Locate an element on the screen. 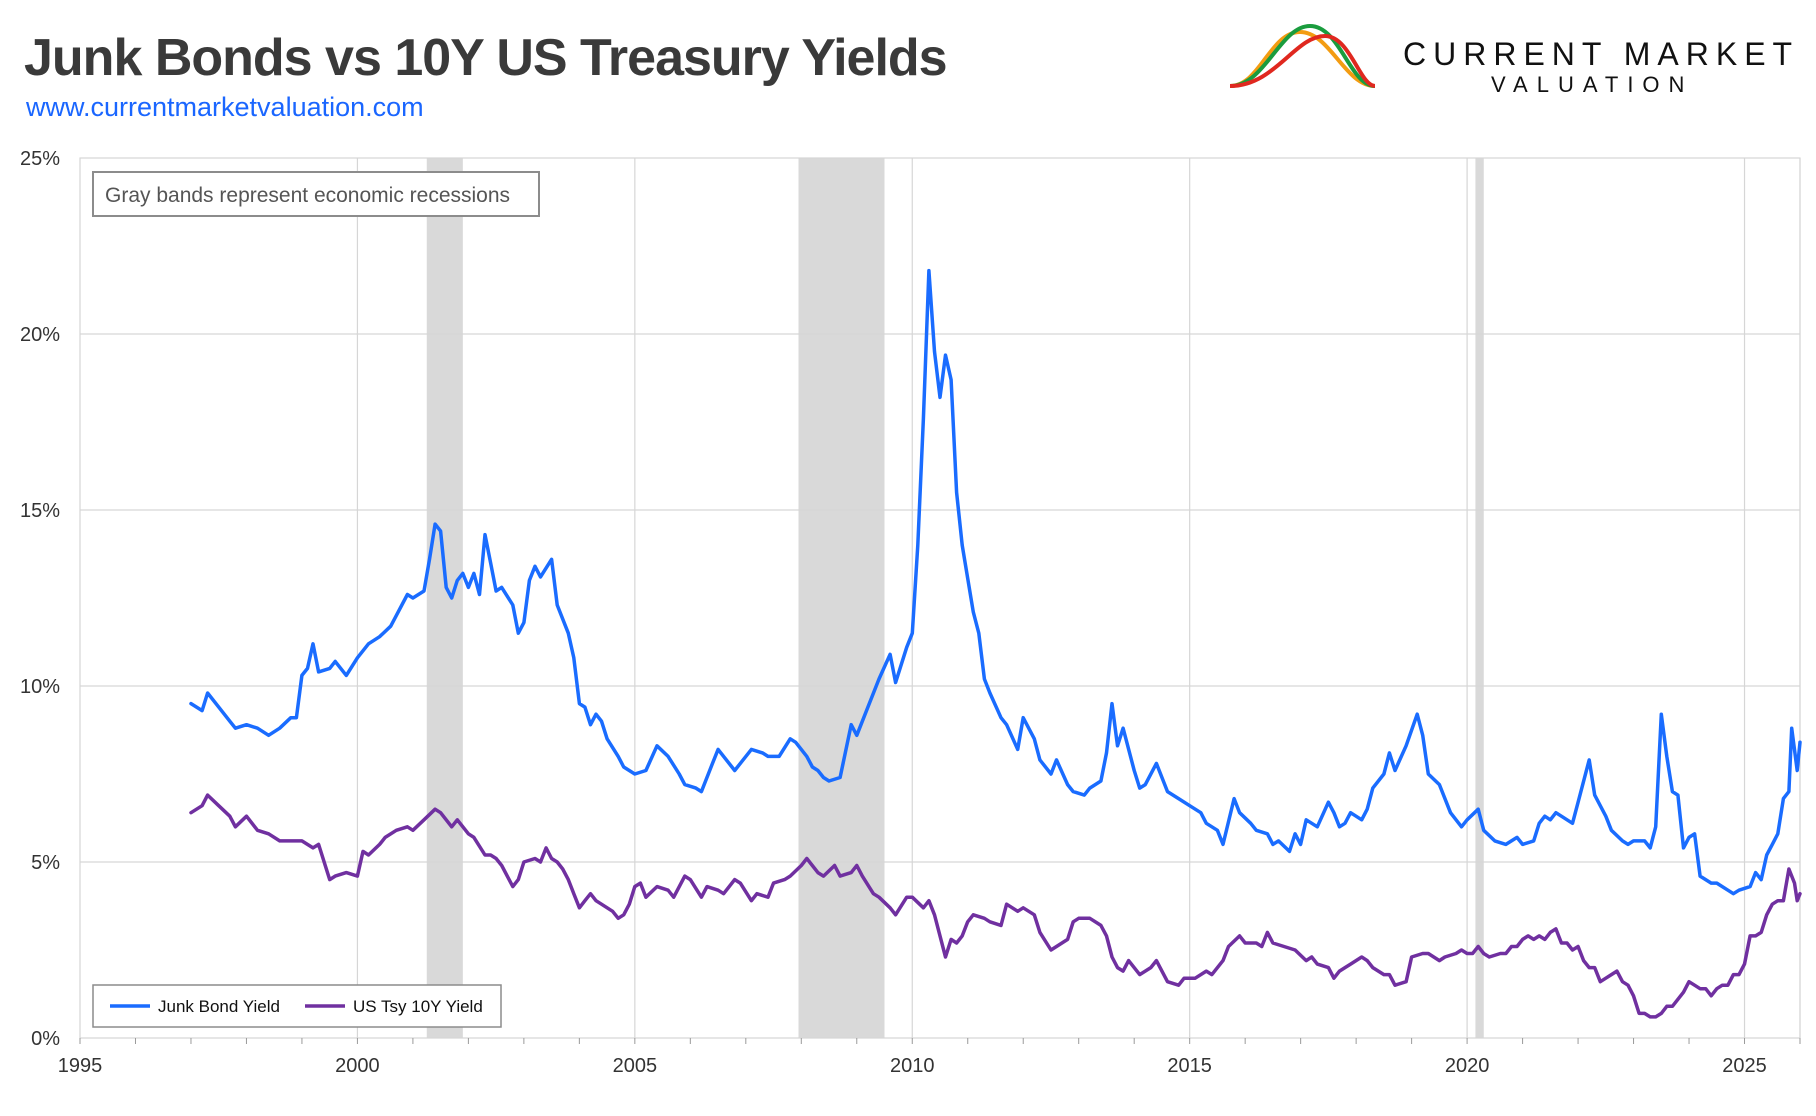 The height and width of the screenshot is (1116, 1816). annotation-box is located at coordinates (316, 194).